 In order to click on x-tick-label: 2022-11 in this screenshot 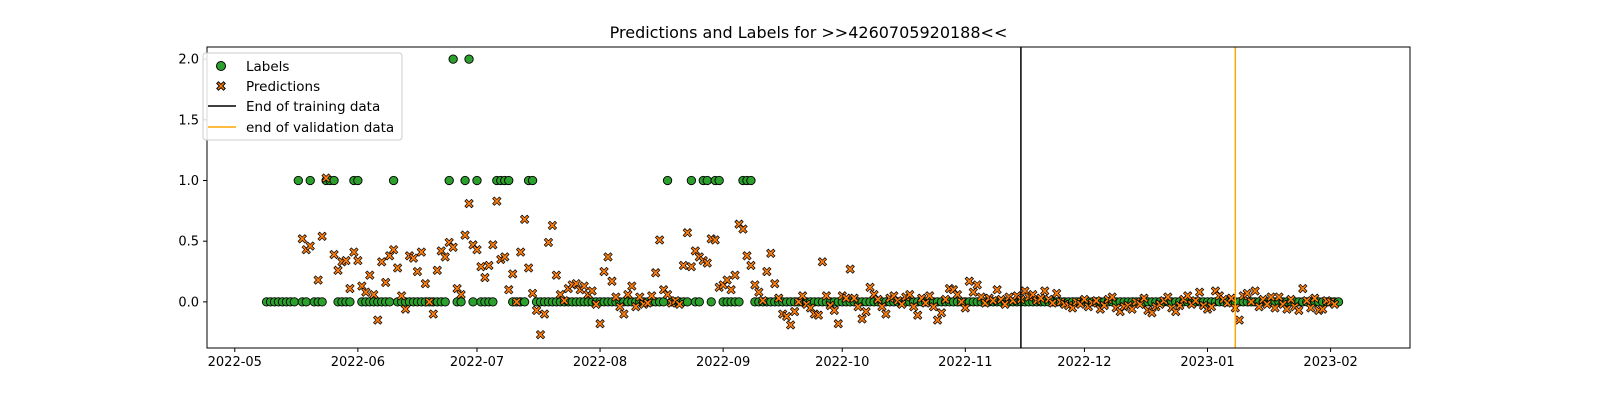, I will do `click(965, 362)`.